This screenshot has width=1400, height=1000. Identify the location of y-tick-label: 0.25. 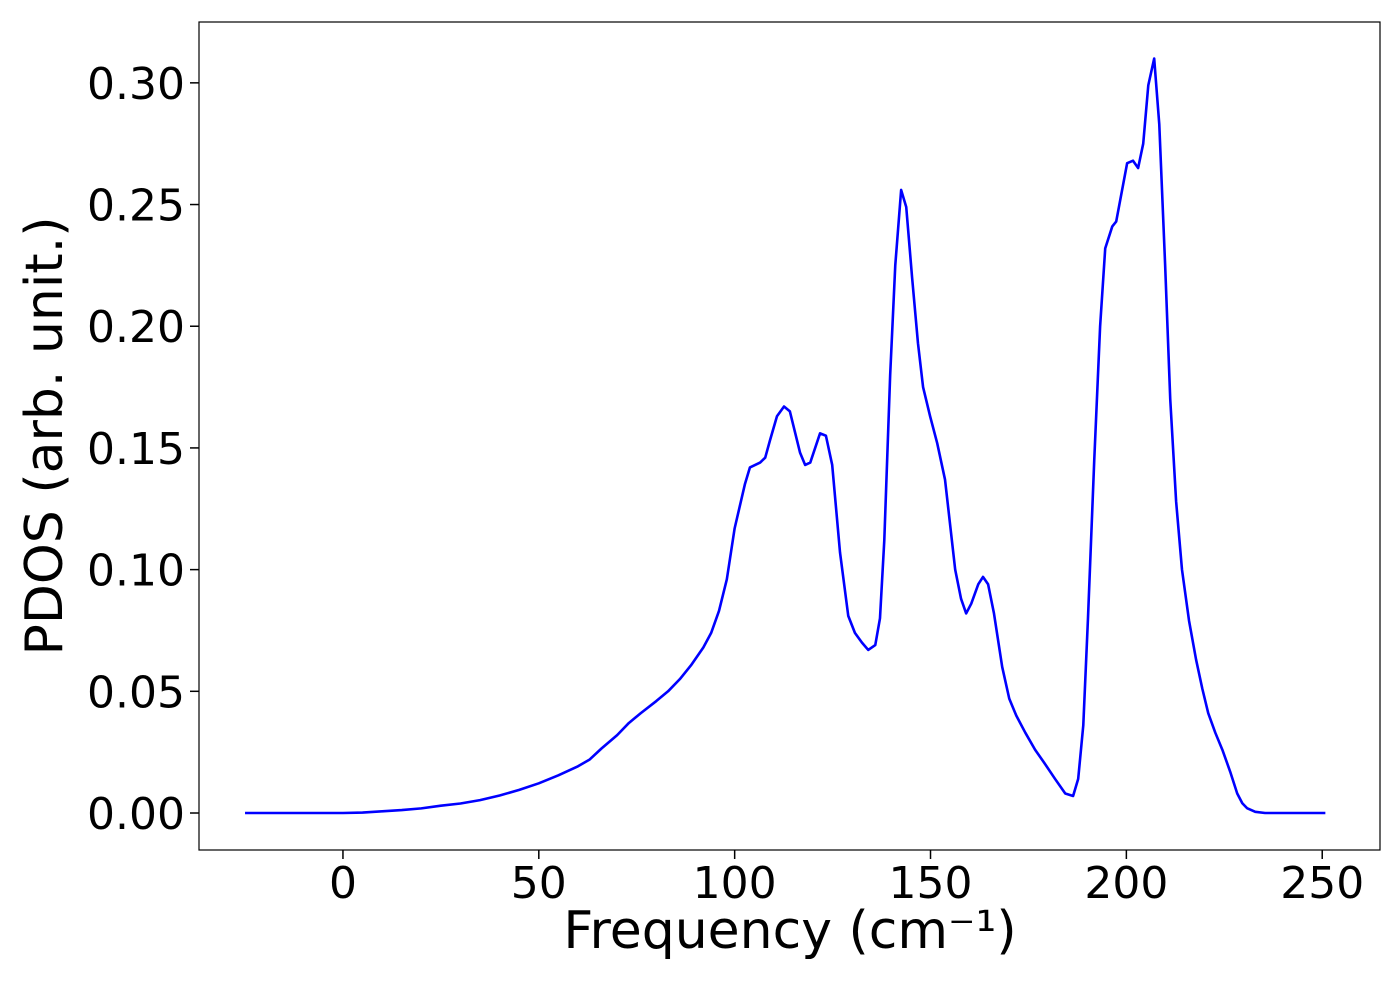
(136, 206).